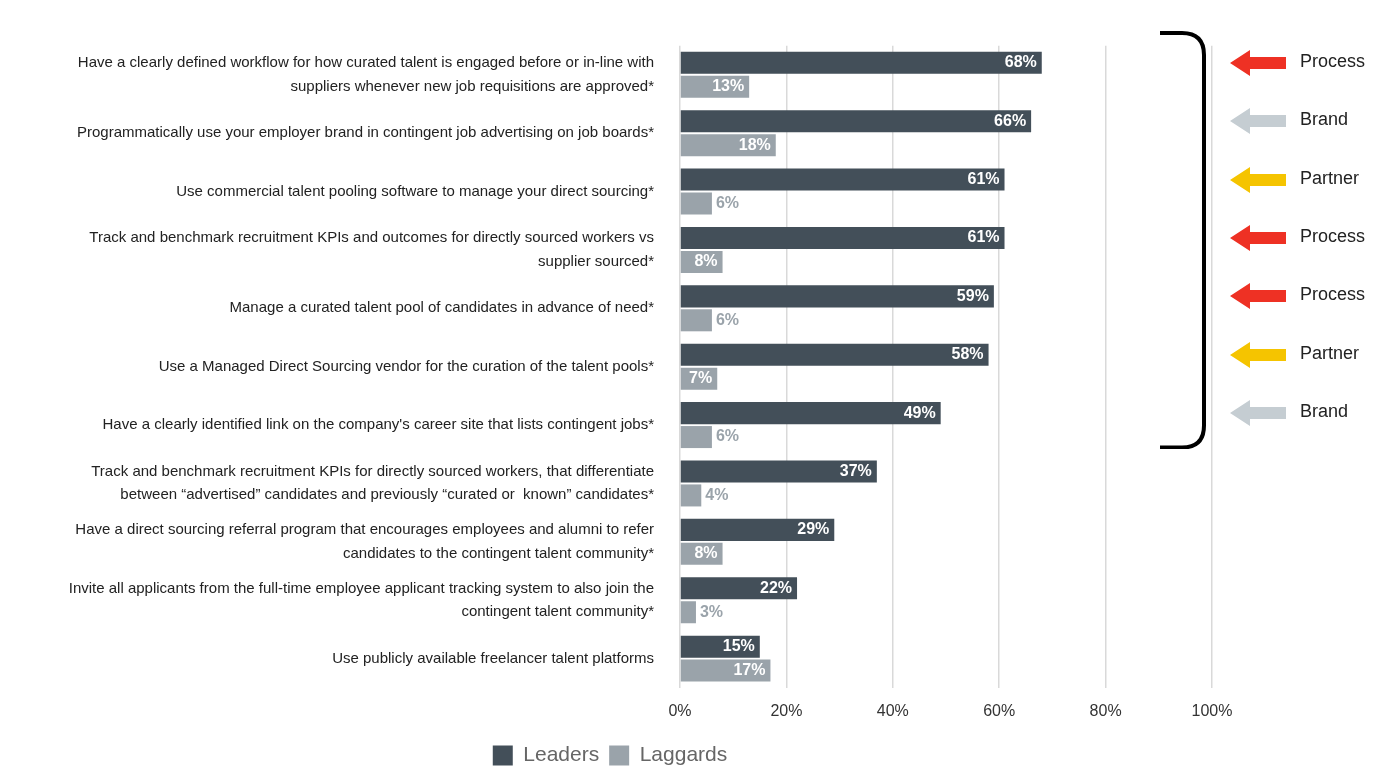 The image size is (1380, 784). I want to click on y-tick-label: Have a clearly identified link on the company's career site that lists contingent jobs*, so click(378, 424).